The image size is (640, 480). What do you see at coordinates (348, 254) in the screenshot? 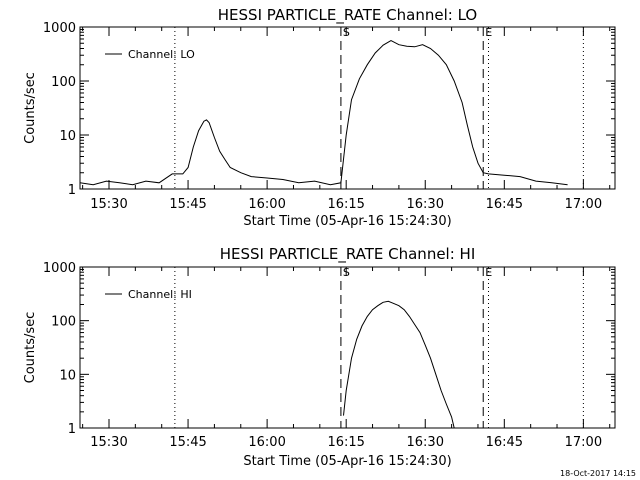
I see `chart-title: HESSI PARTICLE_RATE Channel: HI` at bounding box center [348, 254].